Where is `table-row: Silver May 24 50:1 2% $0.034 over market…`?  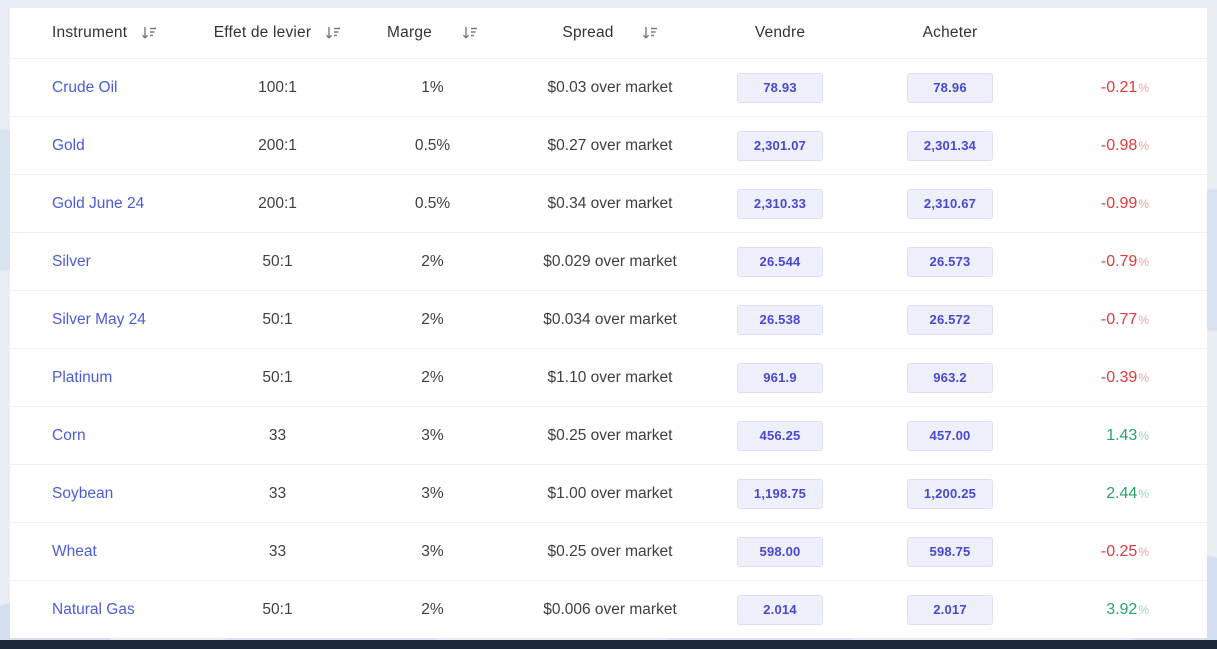 table-row: Silver May 24 50:1 2% $0.034 over market… is located at coordinates (608, 319).